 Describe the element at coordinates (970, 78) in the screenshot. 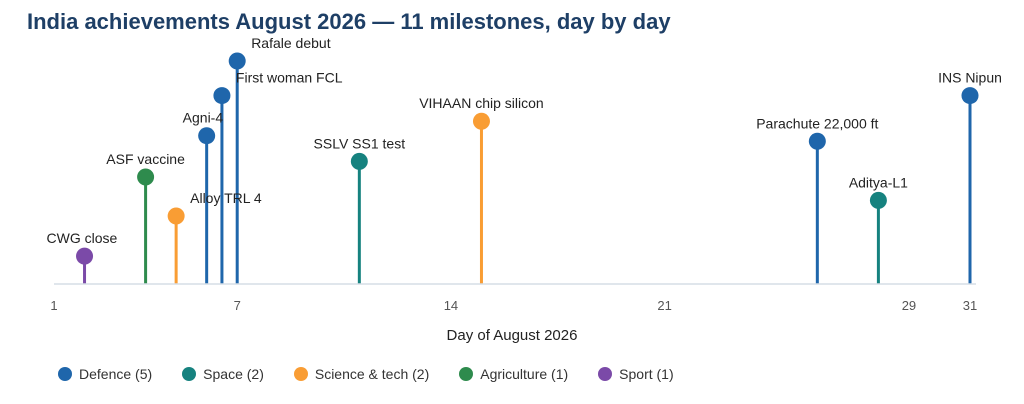

I see `lollipop-label: INS Nipun` at that location.